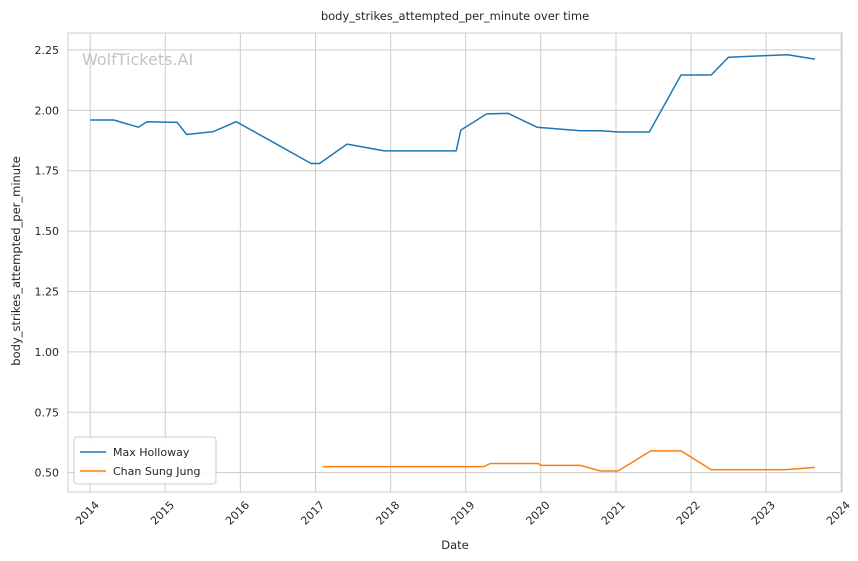 The image size is (858, 561). I want to click on y-tick-label: 0.75, so click(47, 412).